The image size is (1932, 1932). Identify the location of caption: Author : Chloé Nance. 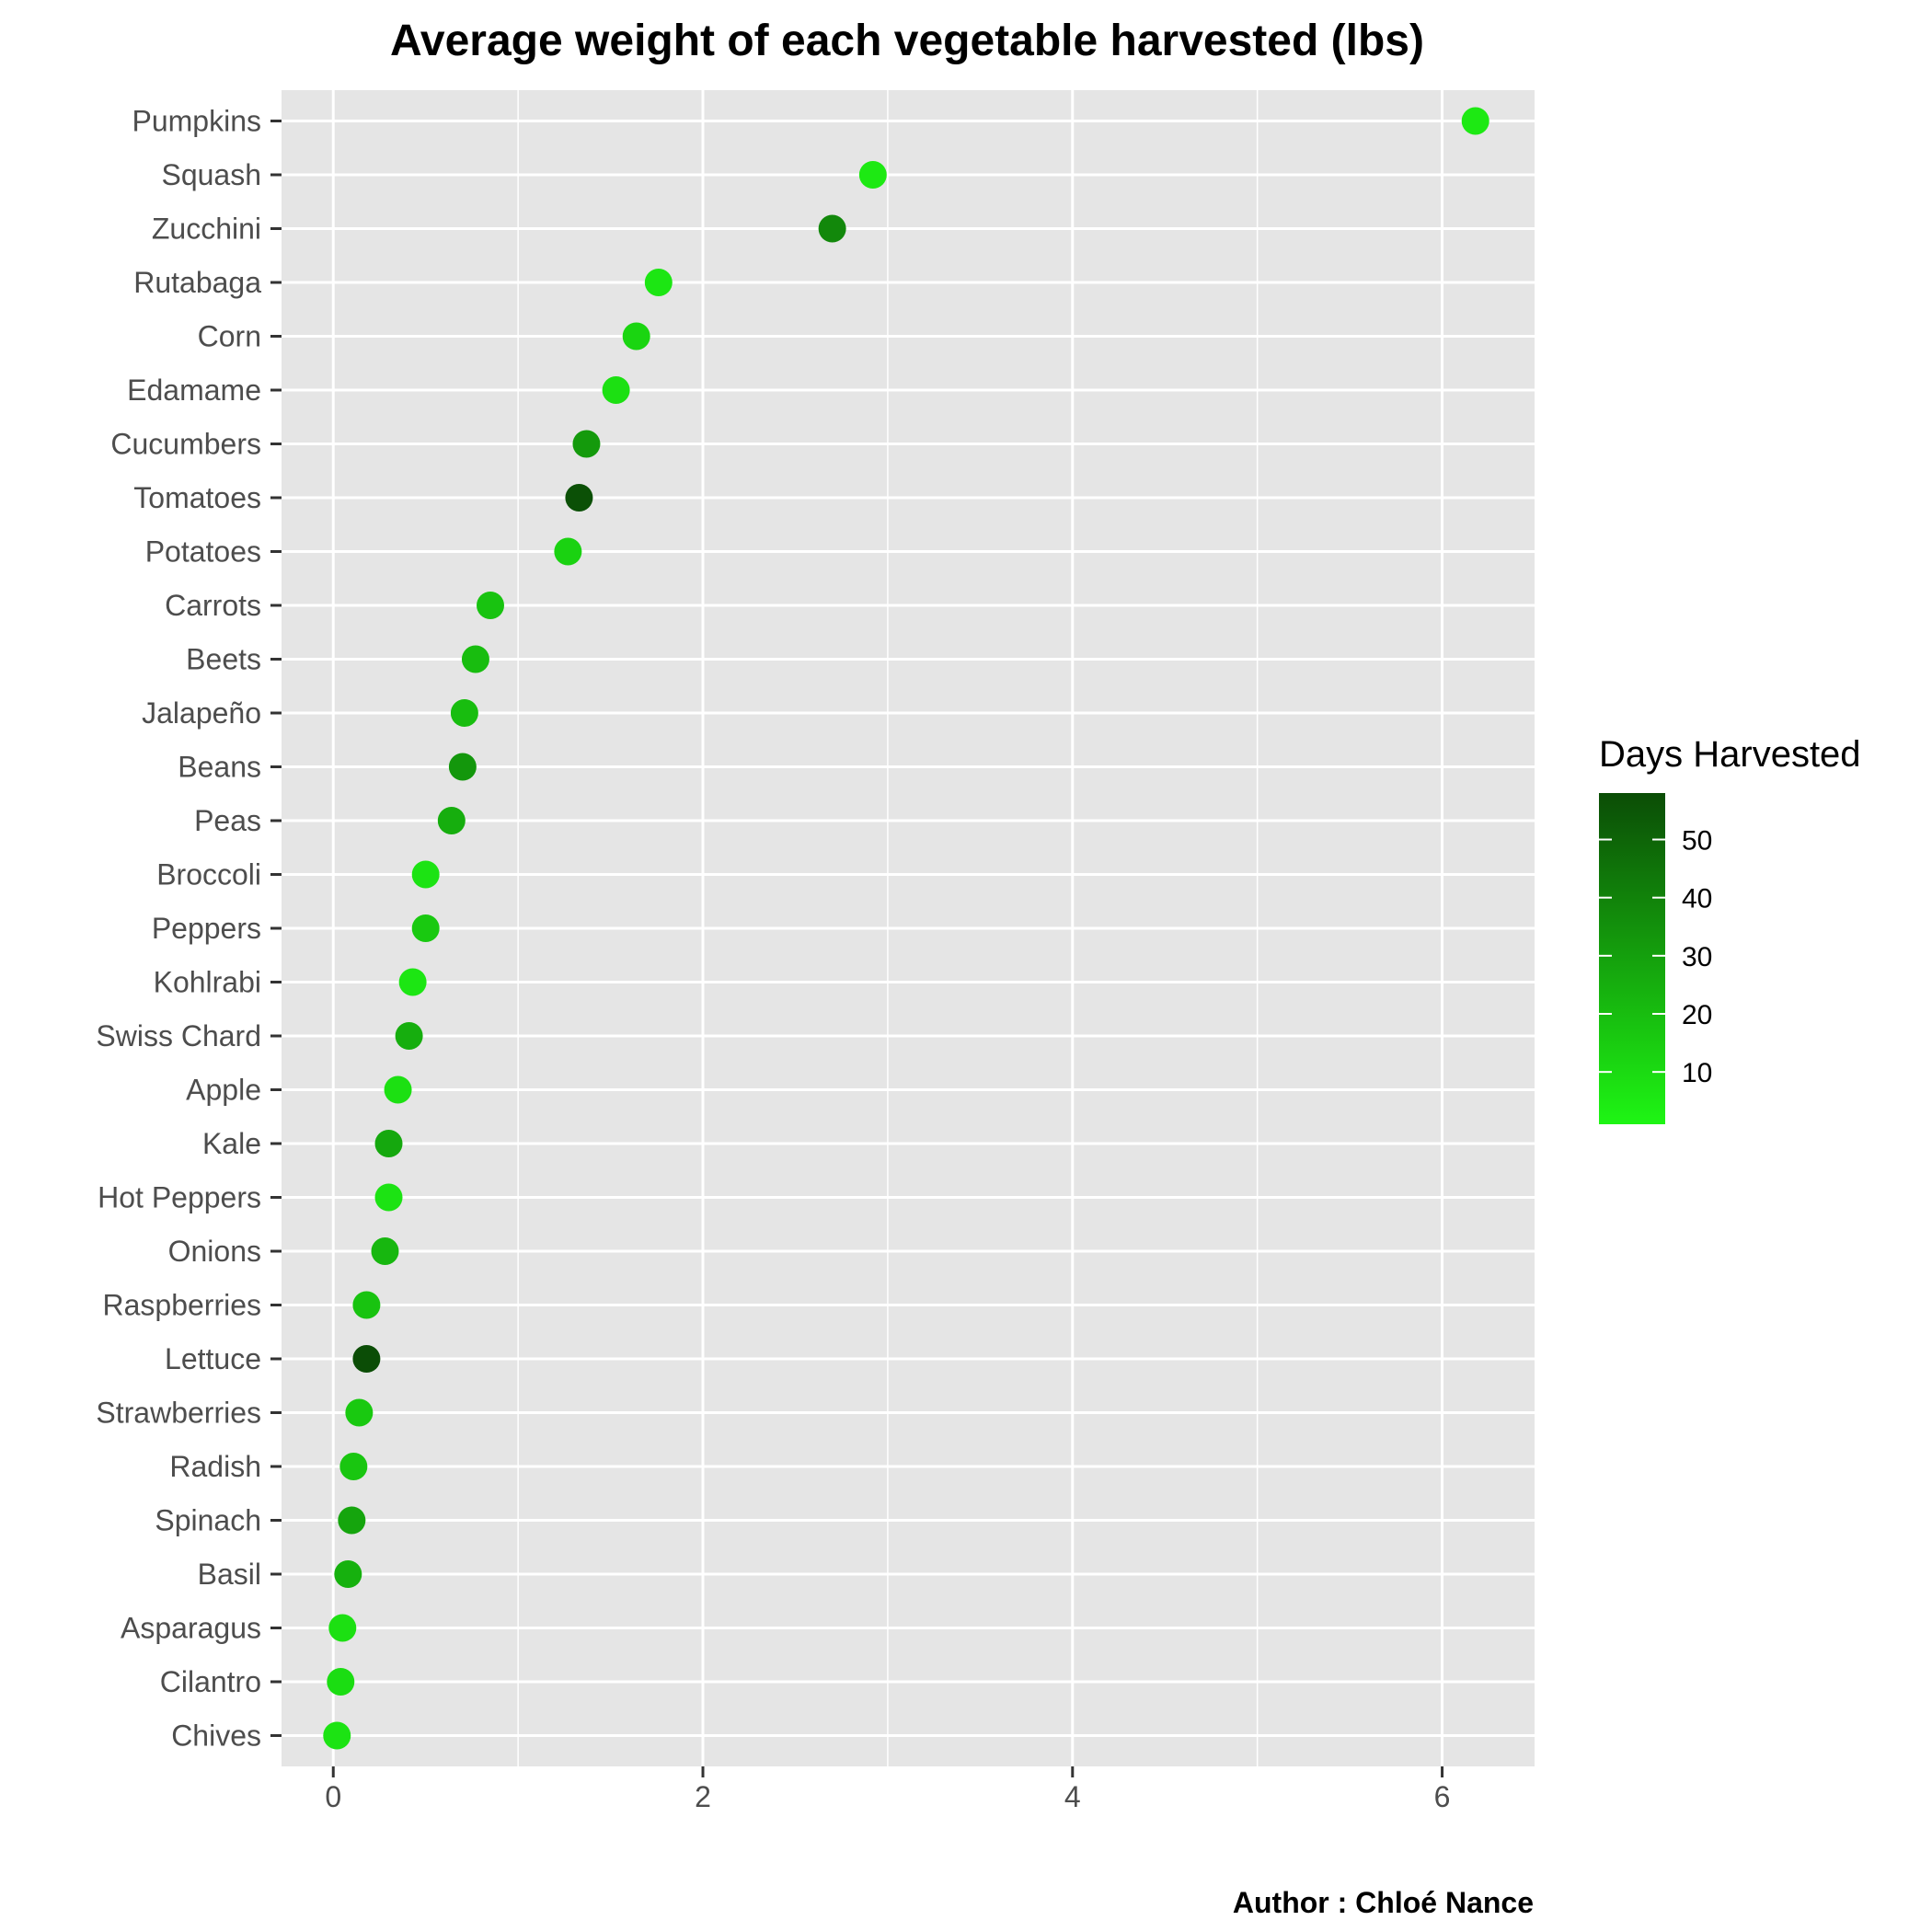
(1383, 1902).